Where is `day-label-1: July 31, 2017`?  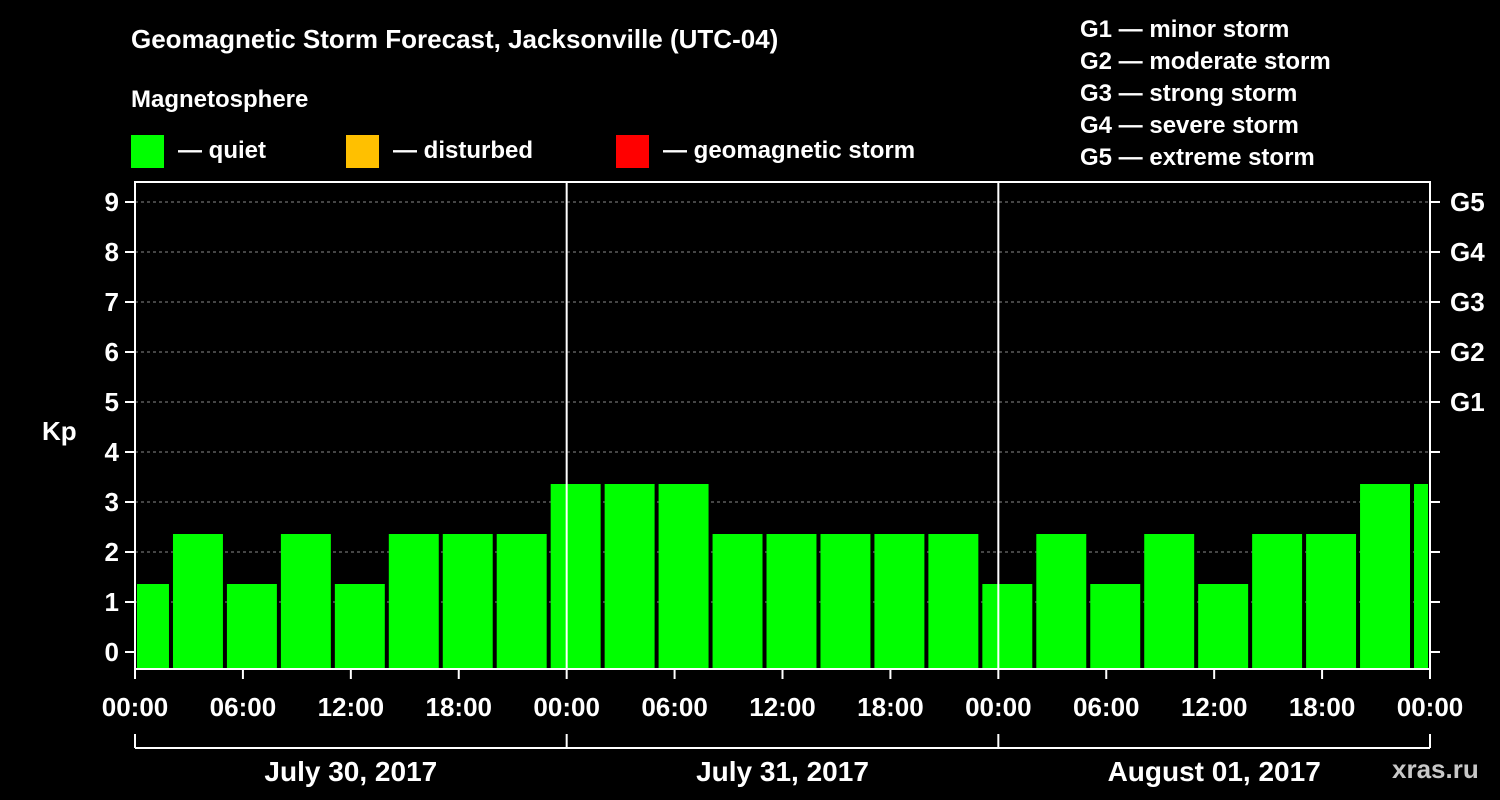
day-label-1: July 31, 2017 is located at coordinates (782, 771).